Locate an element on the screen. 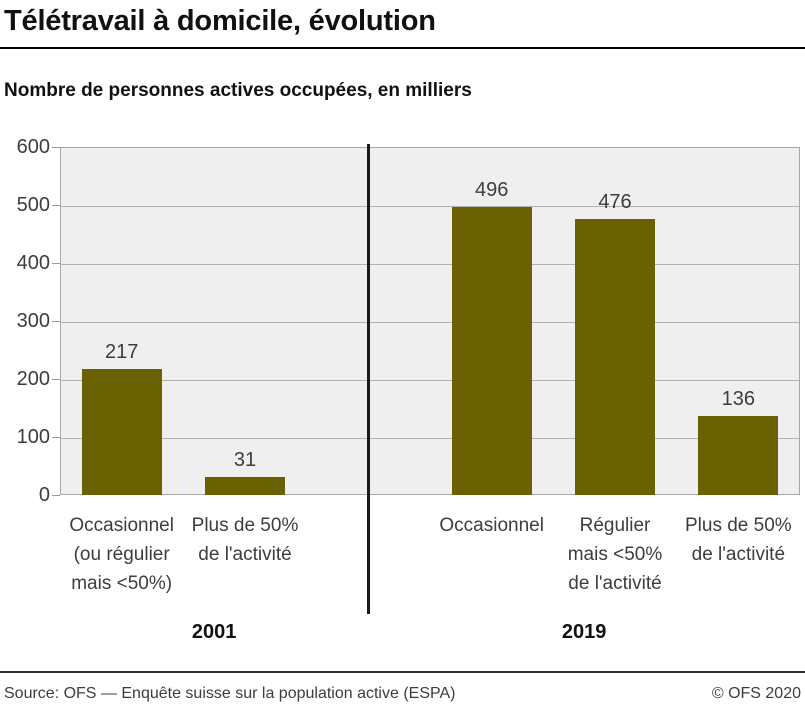  bar-value-label: 476 is located at coordinates (615, 201).